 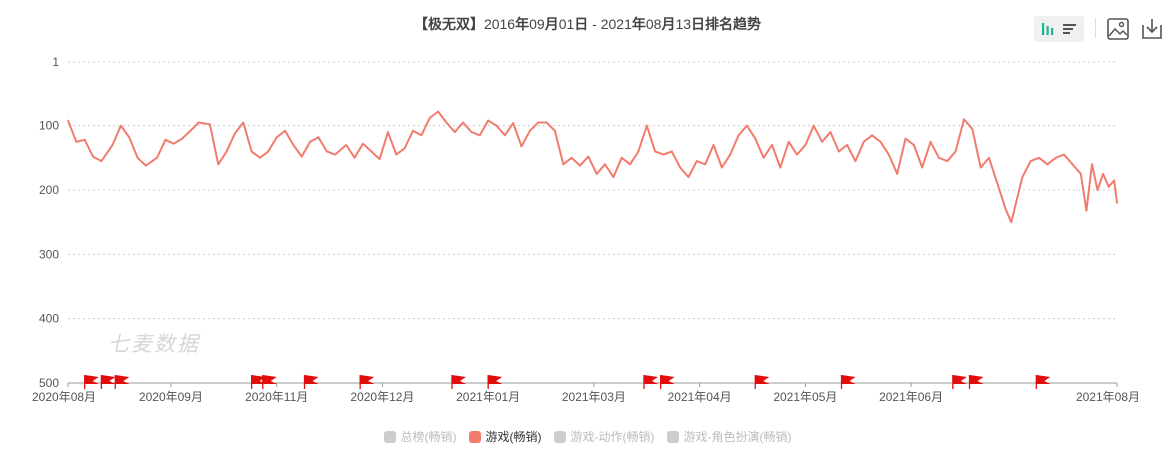 I want to click on y-tick-label: 400, so click(x=49, y=319).